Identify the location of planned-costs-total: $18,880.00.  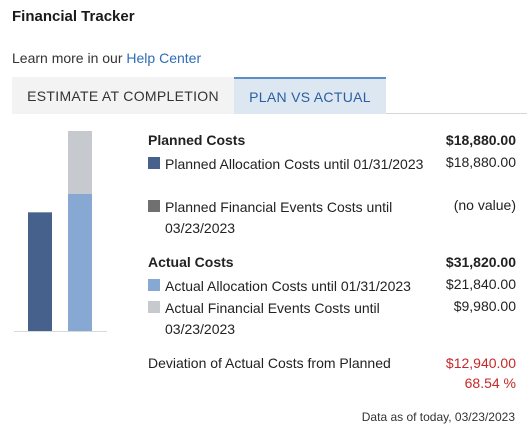
(480, 140).